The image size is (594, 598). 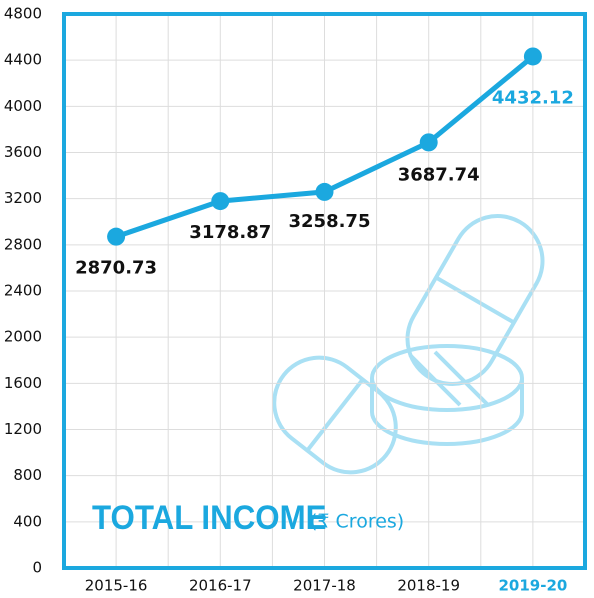 What do you see at coordinates (23, 198) in the screenshot?
I see `y-tick-label: 3200` at bounding box center [23, 198].